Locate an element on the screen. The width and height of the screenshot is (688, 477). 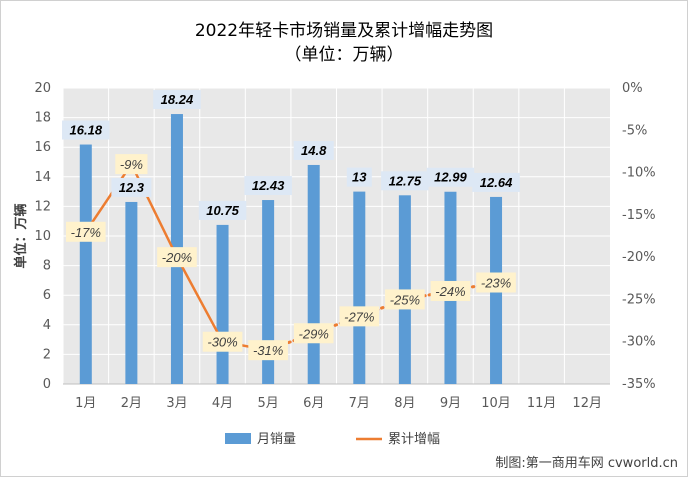
x-axis-ticks: 1月 2月 3月 4月 5月 6月 7月 8月 9月 10月 11月 12月 is located at coordinates (338, 403).